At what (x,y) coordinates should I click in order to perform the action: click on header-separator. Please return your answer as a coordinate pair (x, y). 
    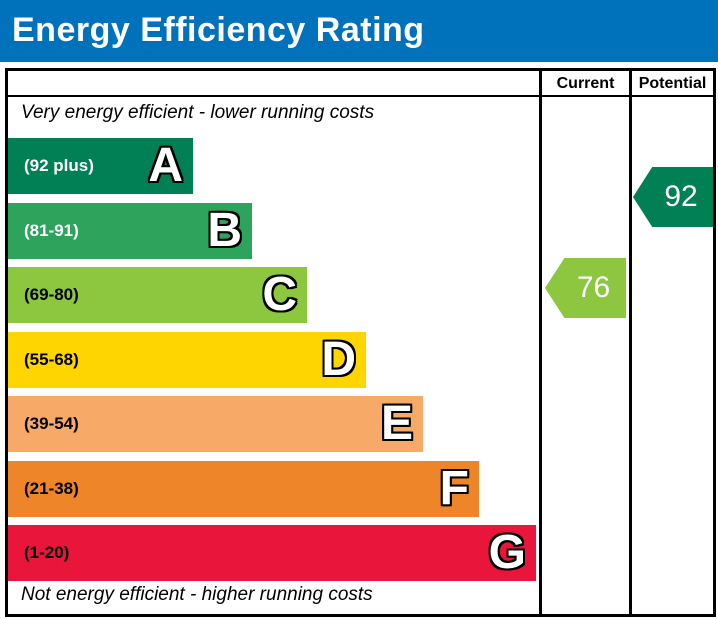
    Looking at the image, I should click on (360, 96).